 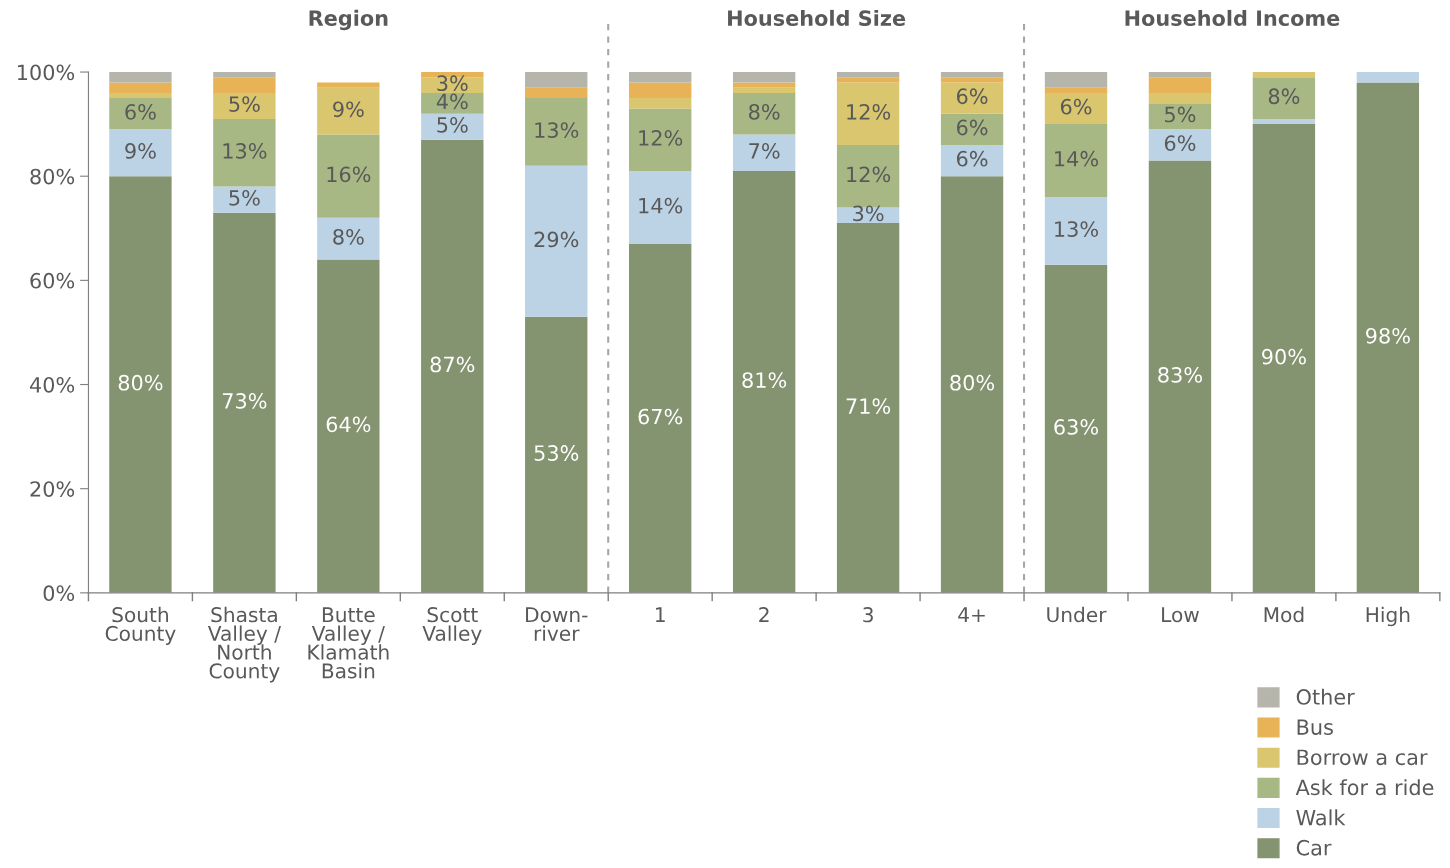 What do you see at coordinates (660, 615) in the screenshot?
I see `x-tick-label: 1` at bounding box center [660, 615].